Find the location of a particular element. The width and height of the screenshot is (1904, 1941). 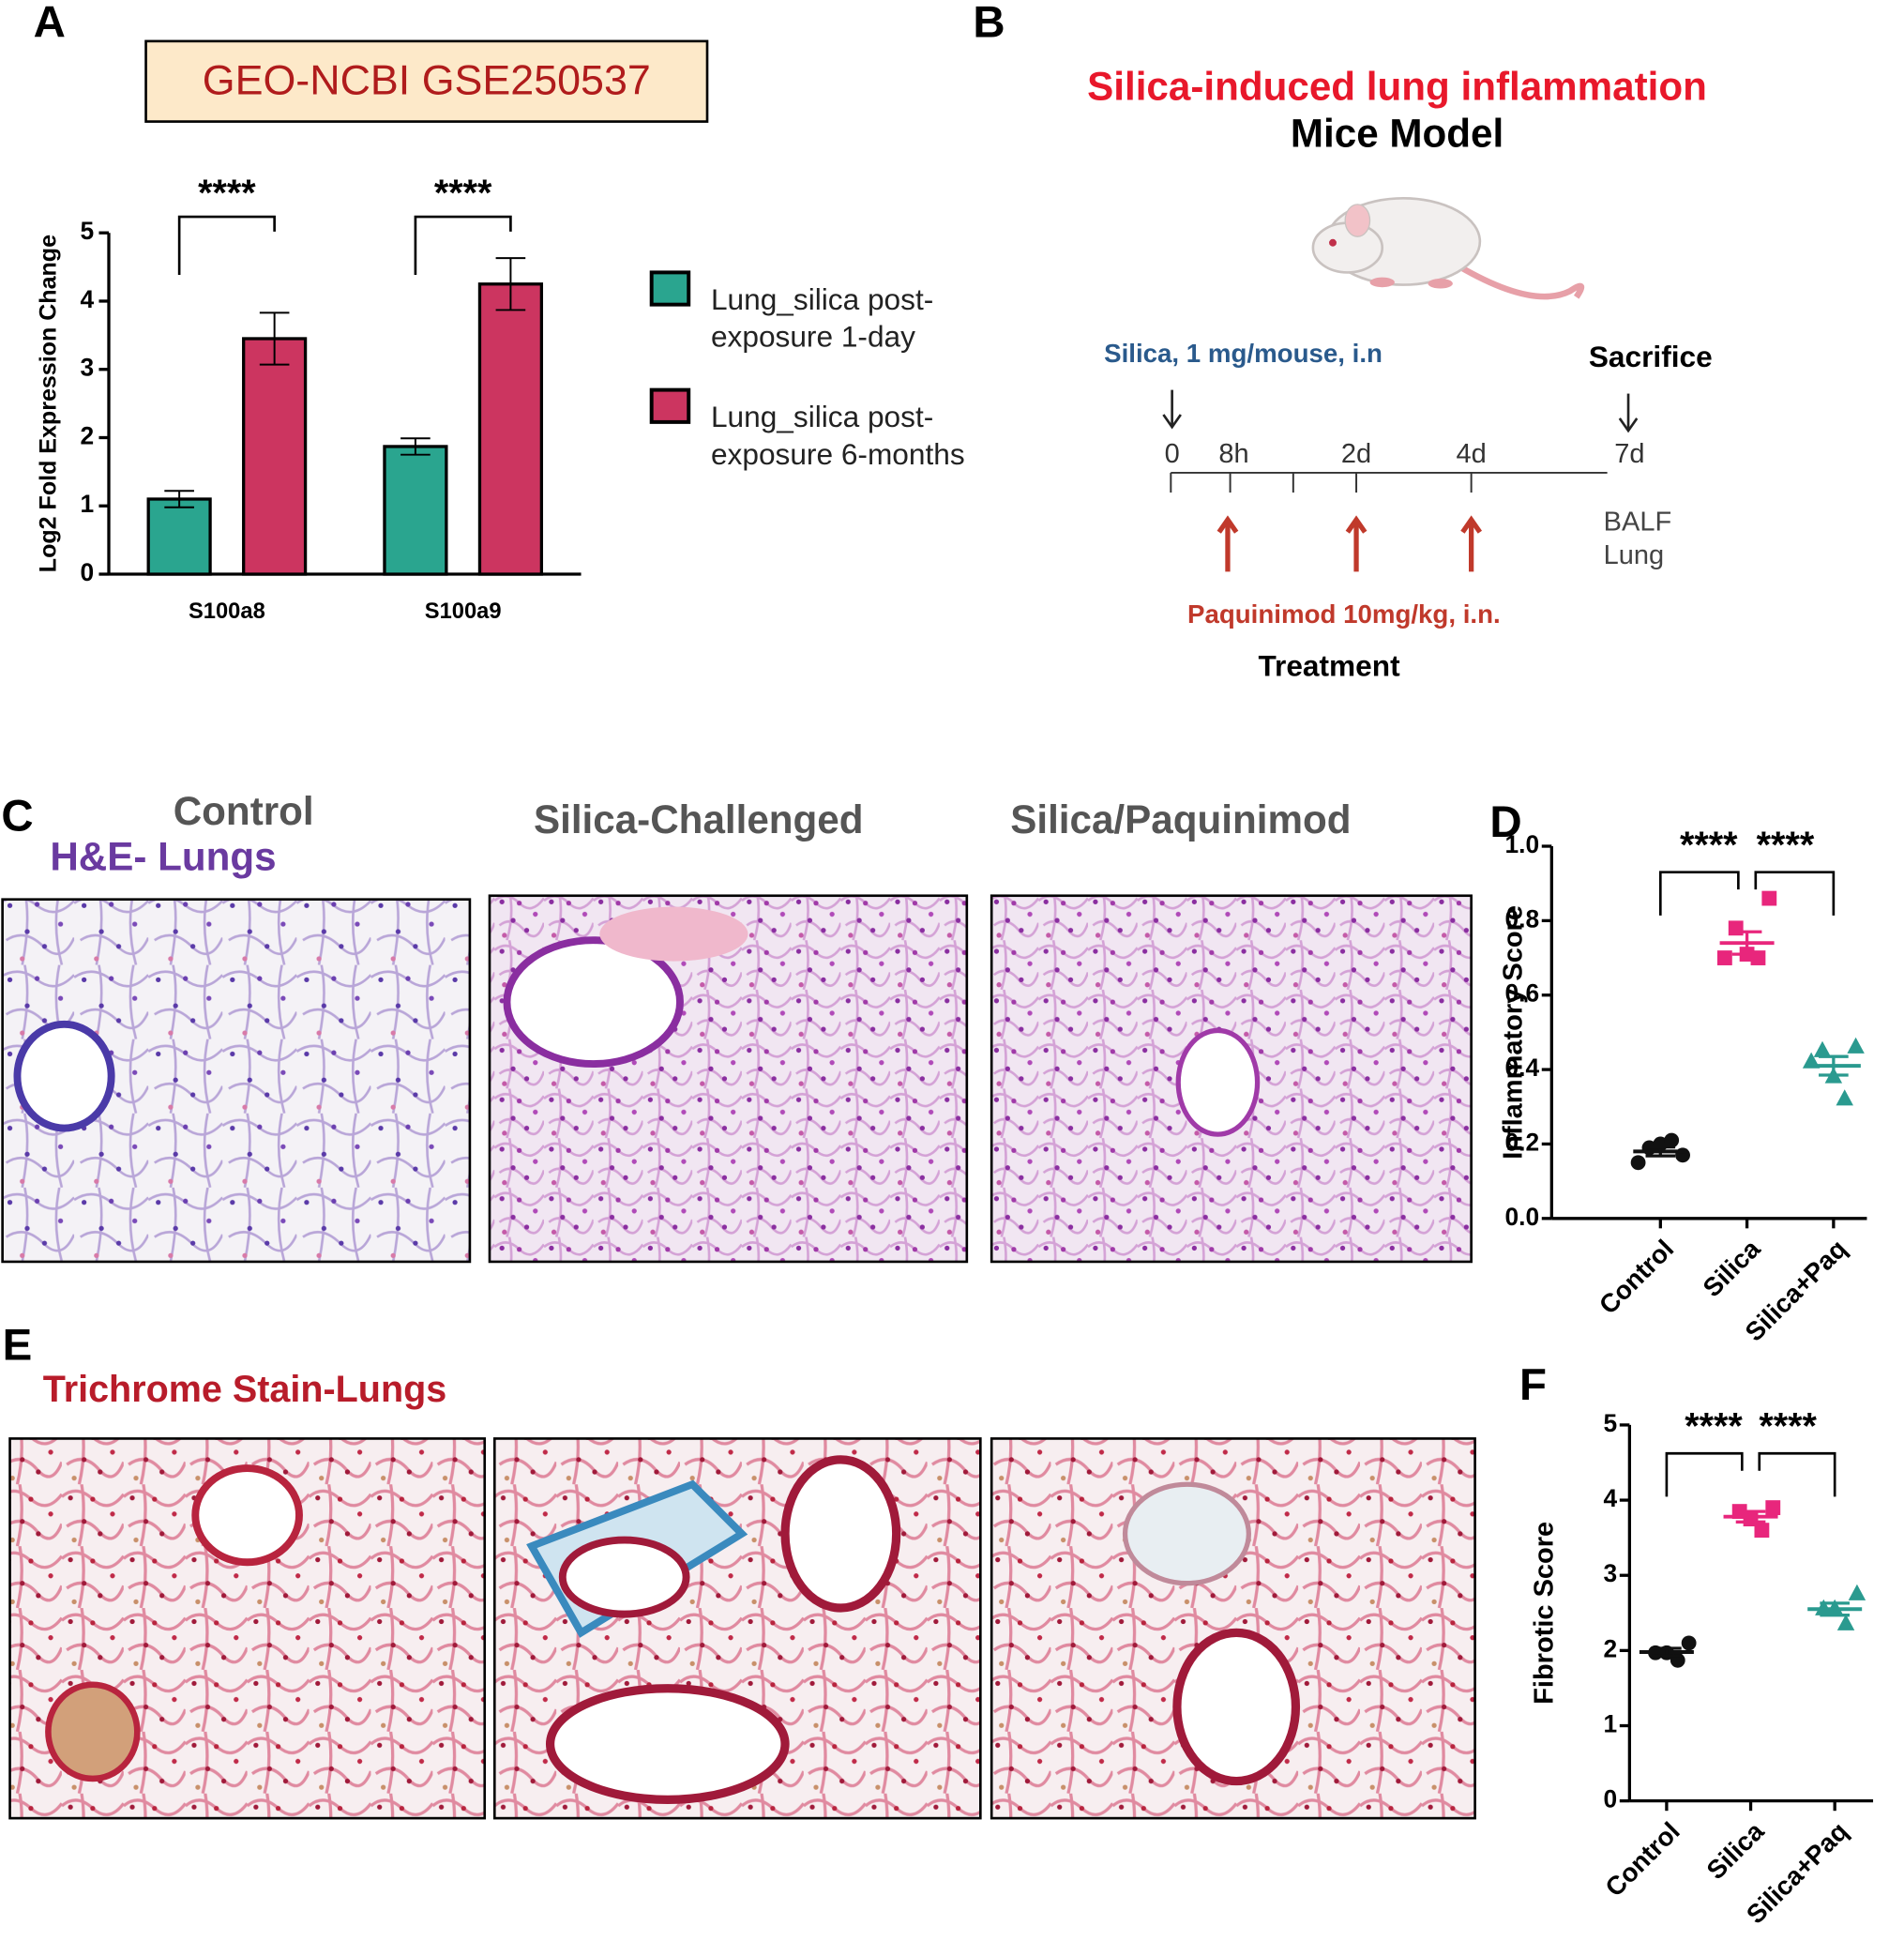

timepoint-label: 4d is located at coordinates (1472, 454).